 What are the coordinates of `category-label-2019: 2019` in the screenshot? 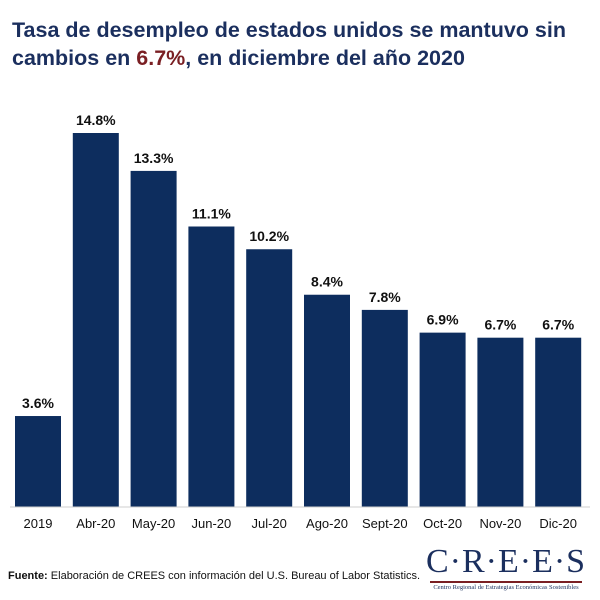 It's located at (38, 523).